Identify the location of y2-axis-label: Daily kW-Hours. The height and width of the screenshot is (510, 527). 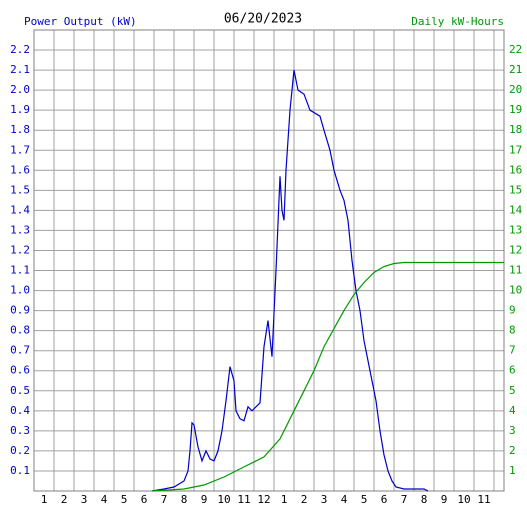
(457, 21).